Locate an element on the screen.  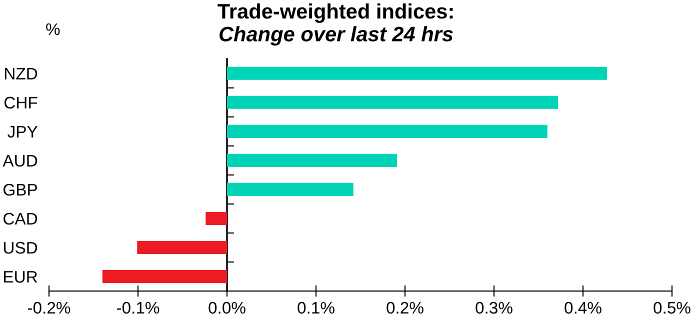
x-tick-label: 0.4% is located at coordinates (583, 308).